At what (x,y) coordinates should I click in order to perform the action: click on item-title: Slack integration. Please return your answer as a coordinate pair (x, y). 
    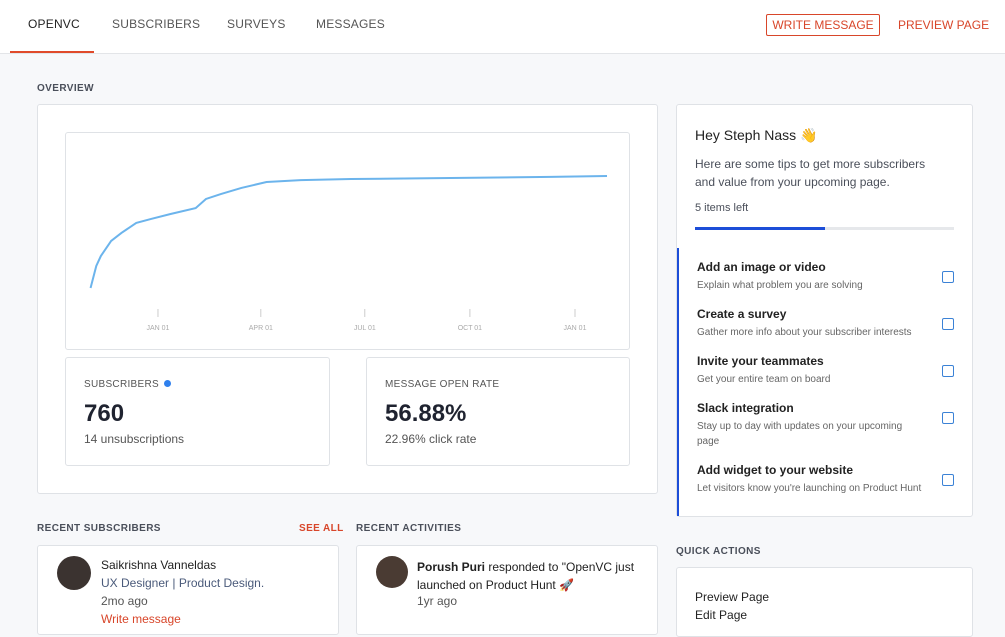
    Looking at the image, I should click on (745, 408).